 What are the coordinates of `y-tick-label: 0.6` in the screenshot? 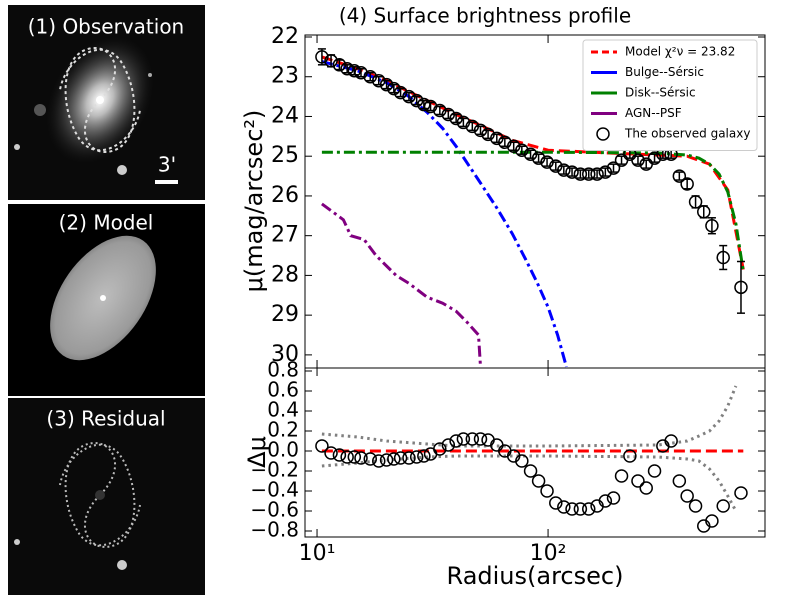 It's located at (283, 390).